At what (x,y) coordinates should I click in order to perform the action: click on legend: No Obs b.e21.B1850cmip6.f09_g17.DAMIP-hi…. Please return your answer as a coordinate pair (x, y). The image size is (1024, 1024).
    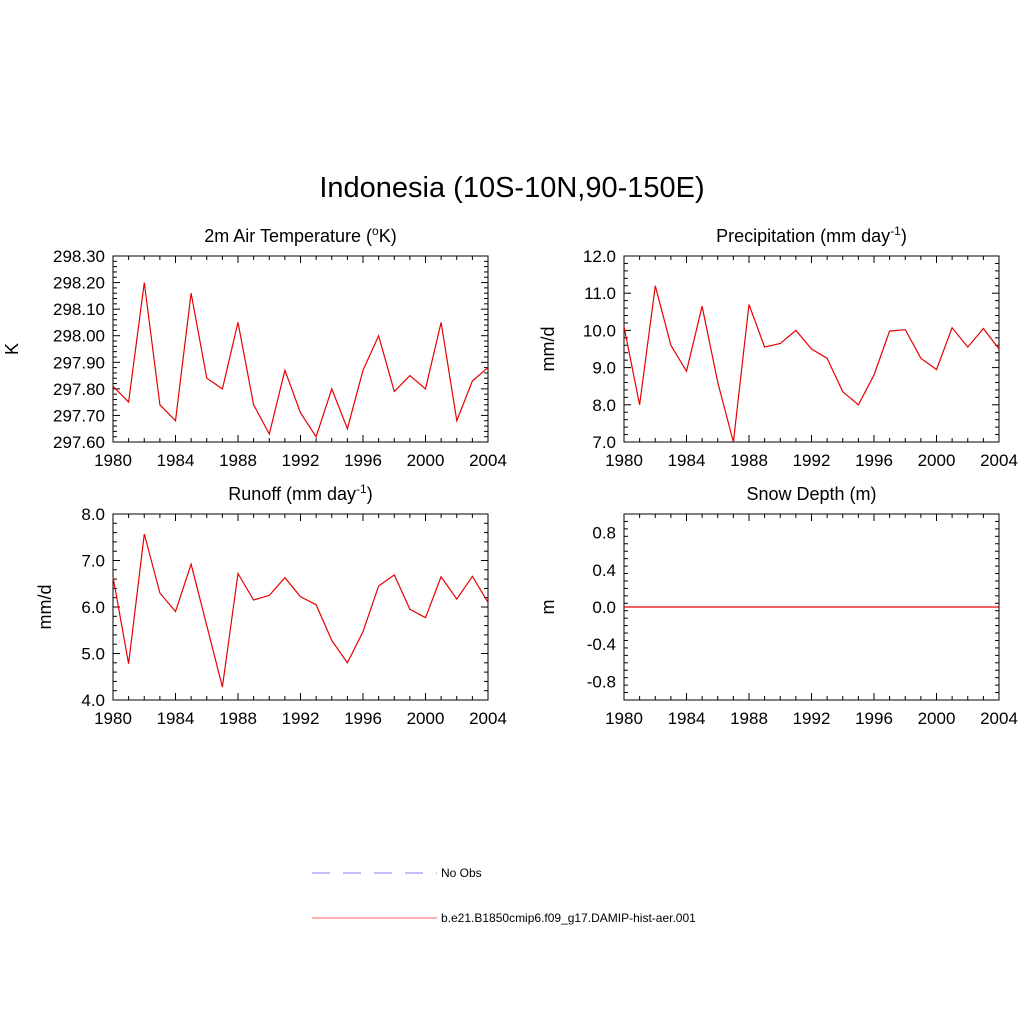
    Looking at the image, I should click on (504, 895).